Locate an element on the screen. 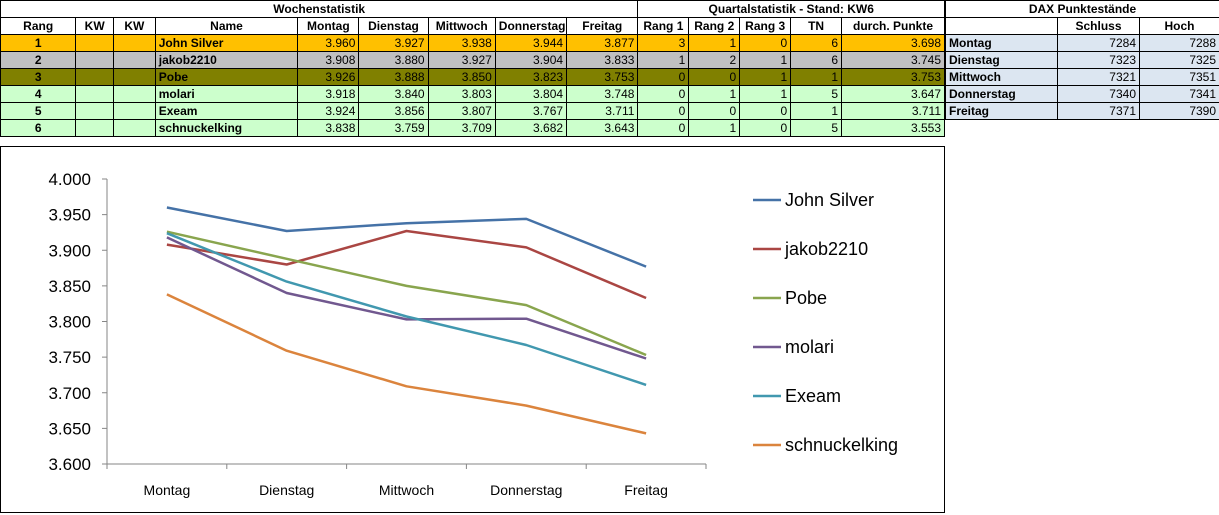 The image size is (1219, 515). avg-cell: 3.698 is located at coordinates (893, 43).